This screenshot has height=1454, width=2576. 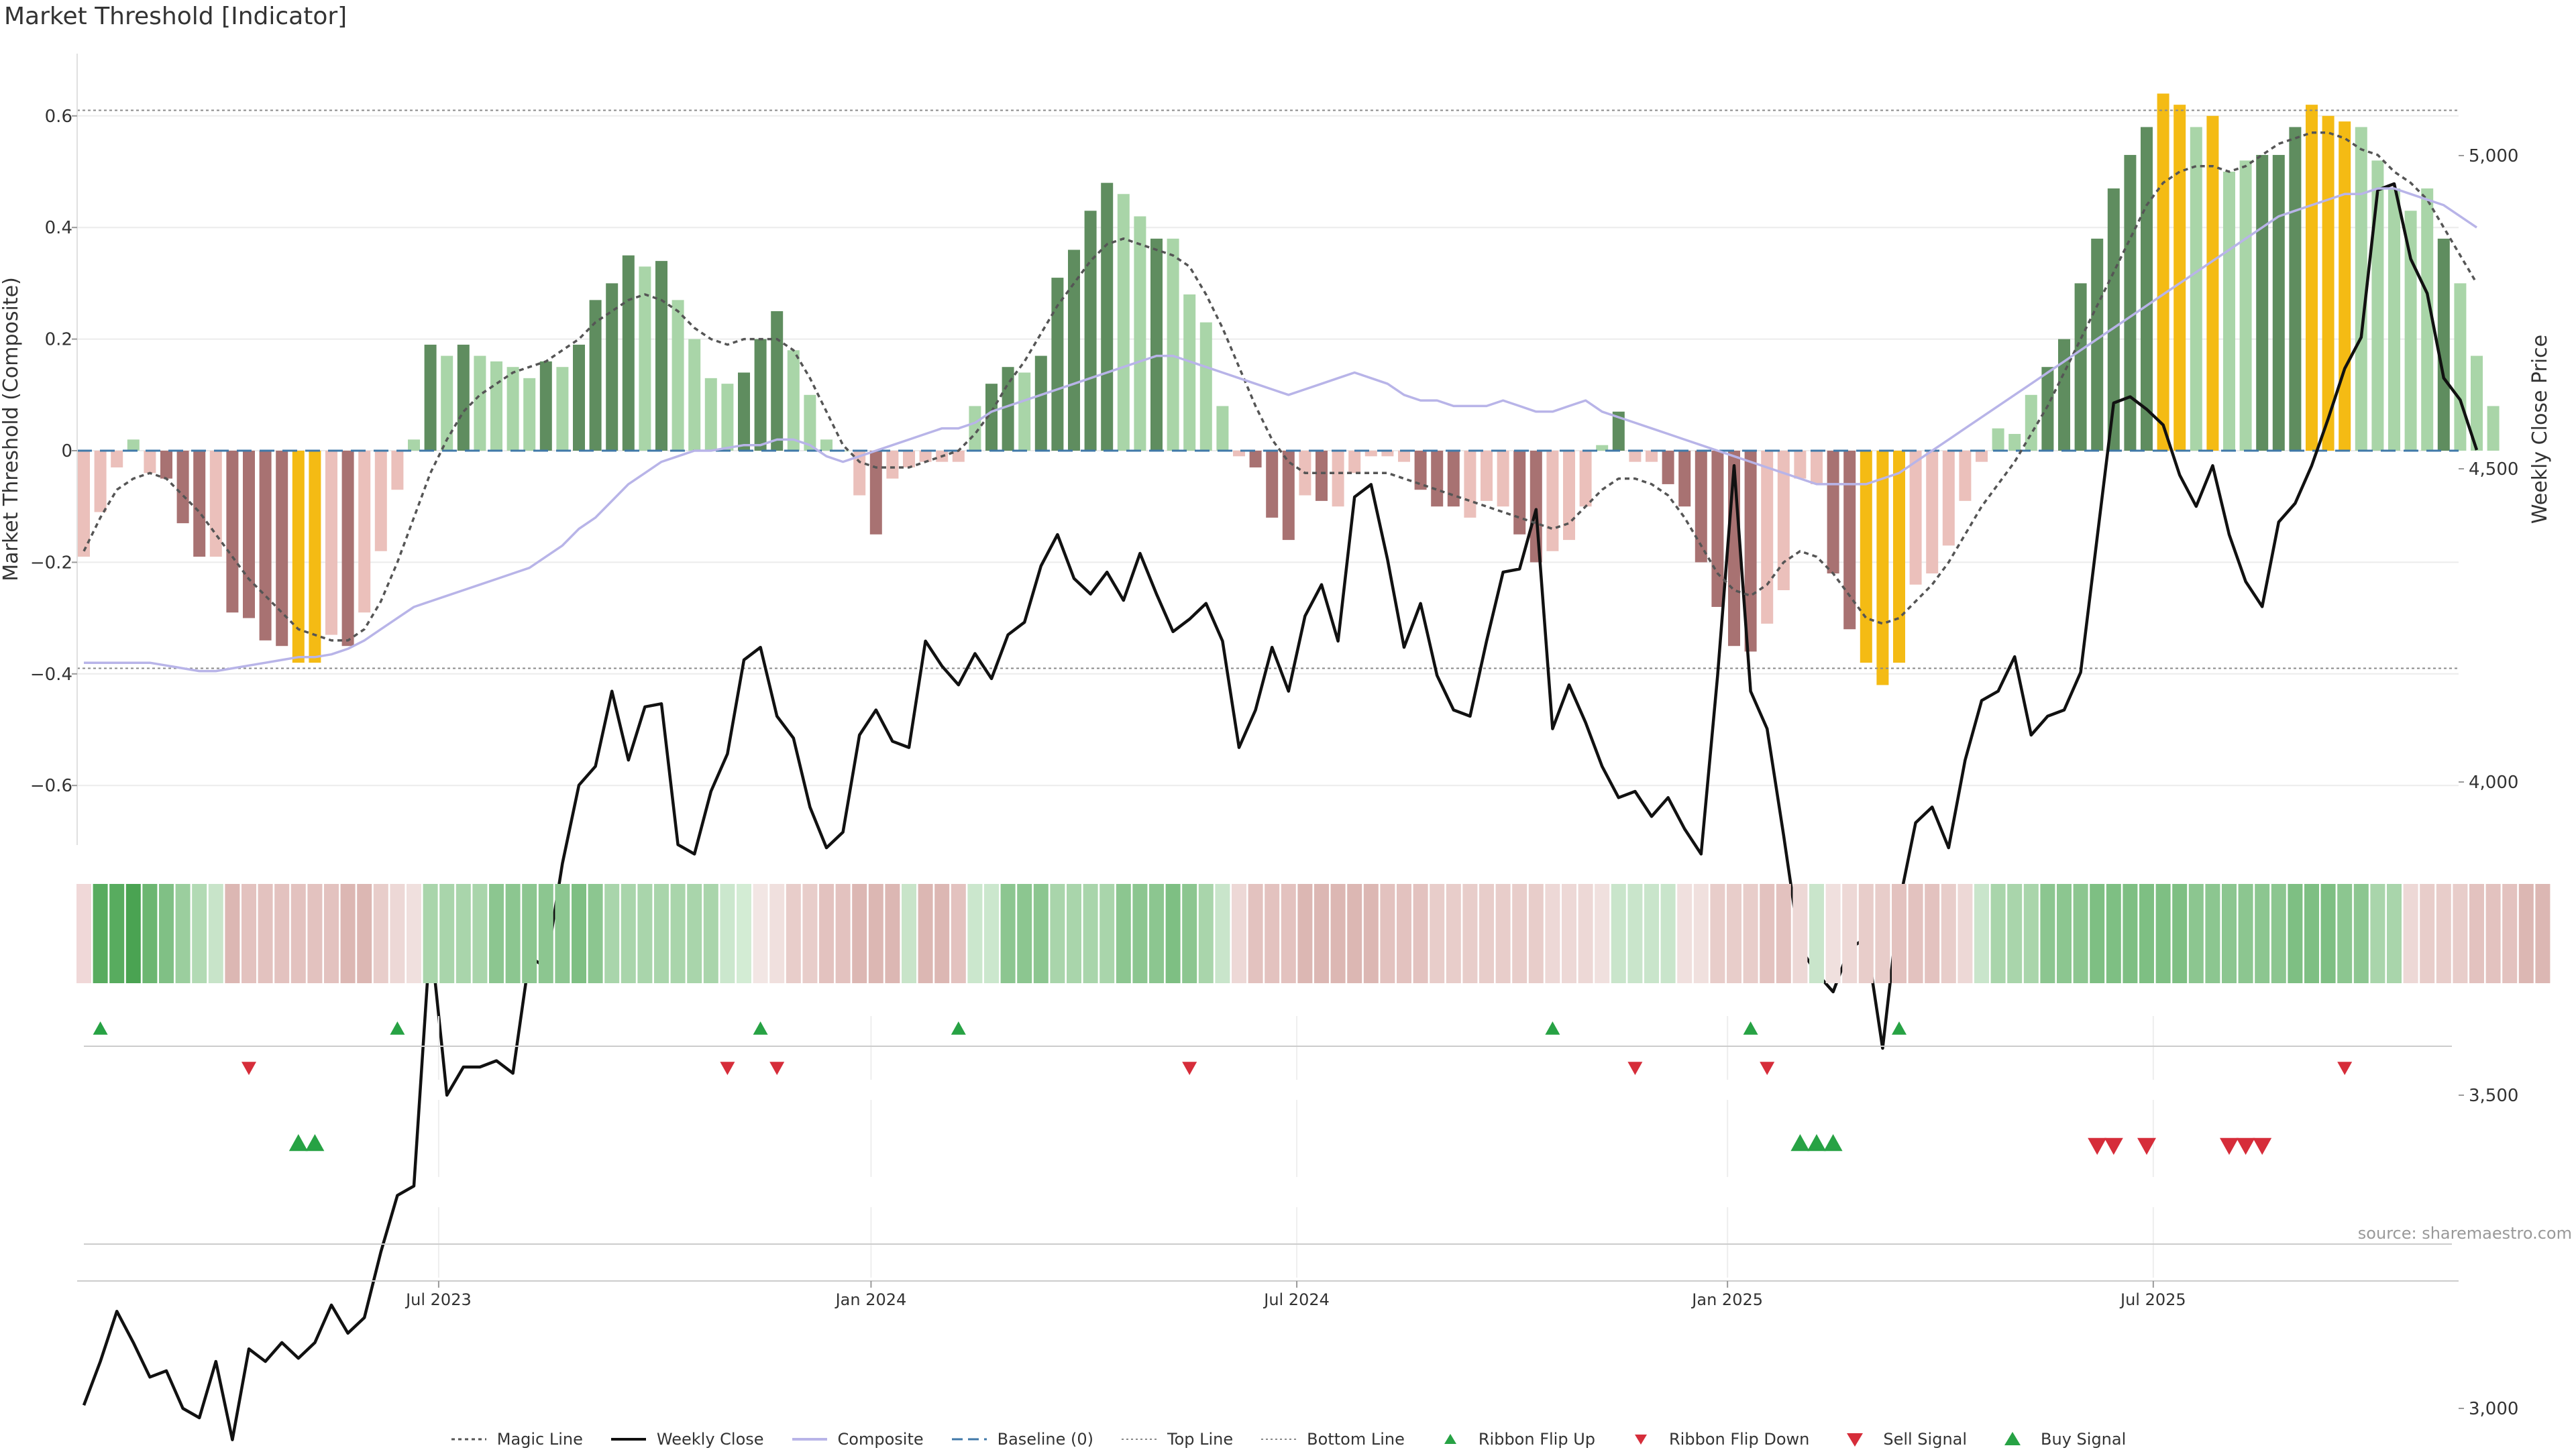 What do you see at coordinates (51, 786) in the screenshot?
I see `left-tick-label: −0.6` at bounding box center [51, 786].